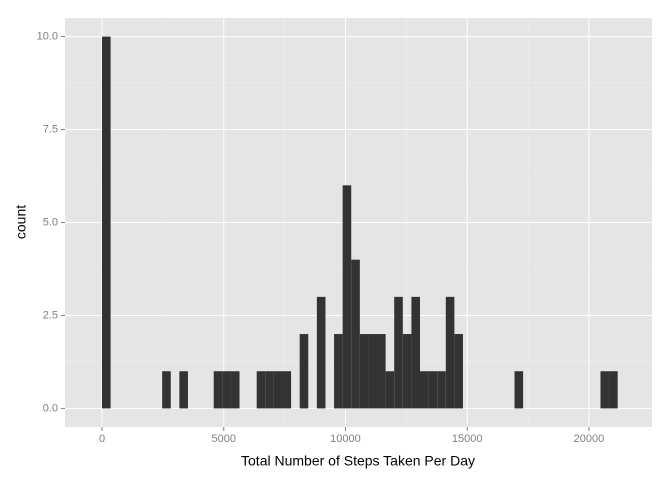 This screenshot has width=672, height=480. What do you see at coordinates (467, 439) in the screenshot?
I see `x-tick-label: 15000` at bounding box center [467, 439].